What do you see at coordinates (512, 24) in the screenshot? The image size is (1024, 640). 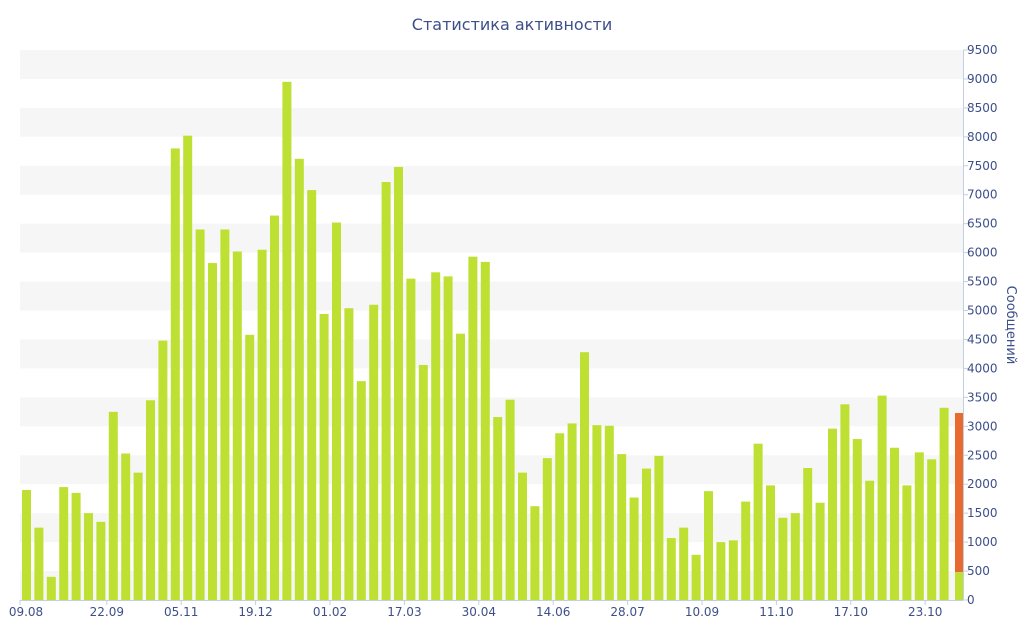 I see `chart-title: Статистика активности` at bounding box center [512, 24].